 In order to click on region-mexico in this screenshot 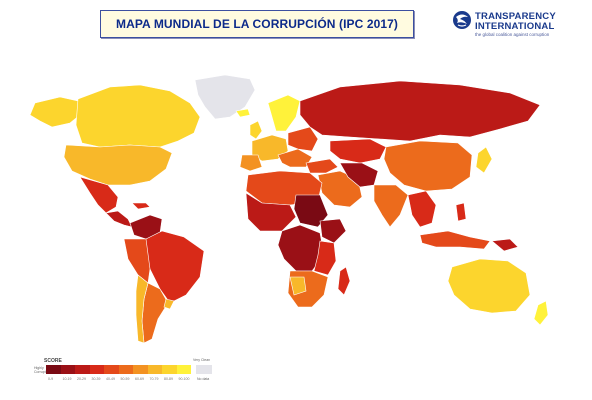, I will do `click(99, 195)`.